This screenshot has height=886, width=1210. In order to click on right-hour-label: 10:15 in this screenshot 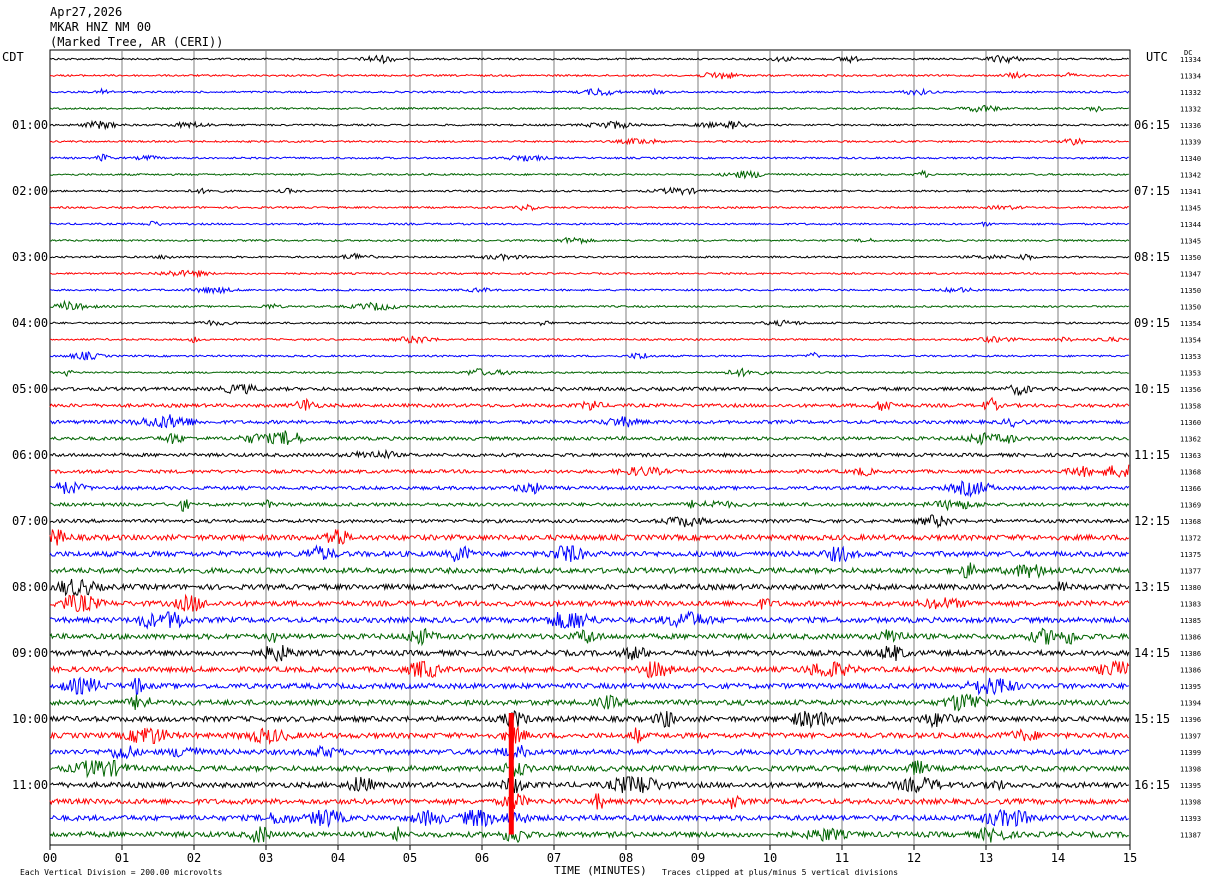, I will do `click(1152, 389)`.